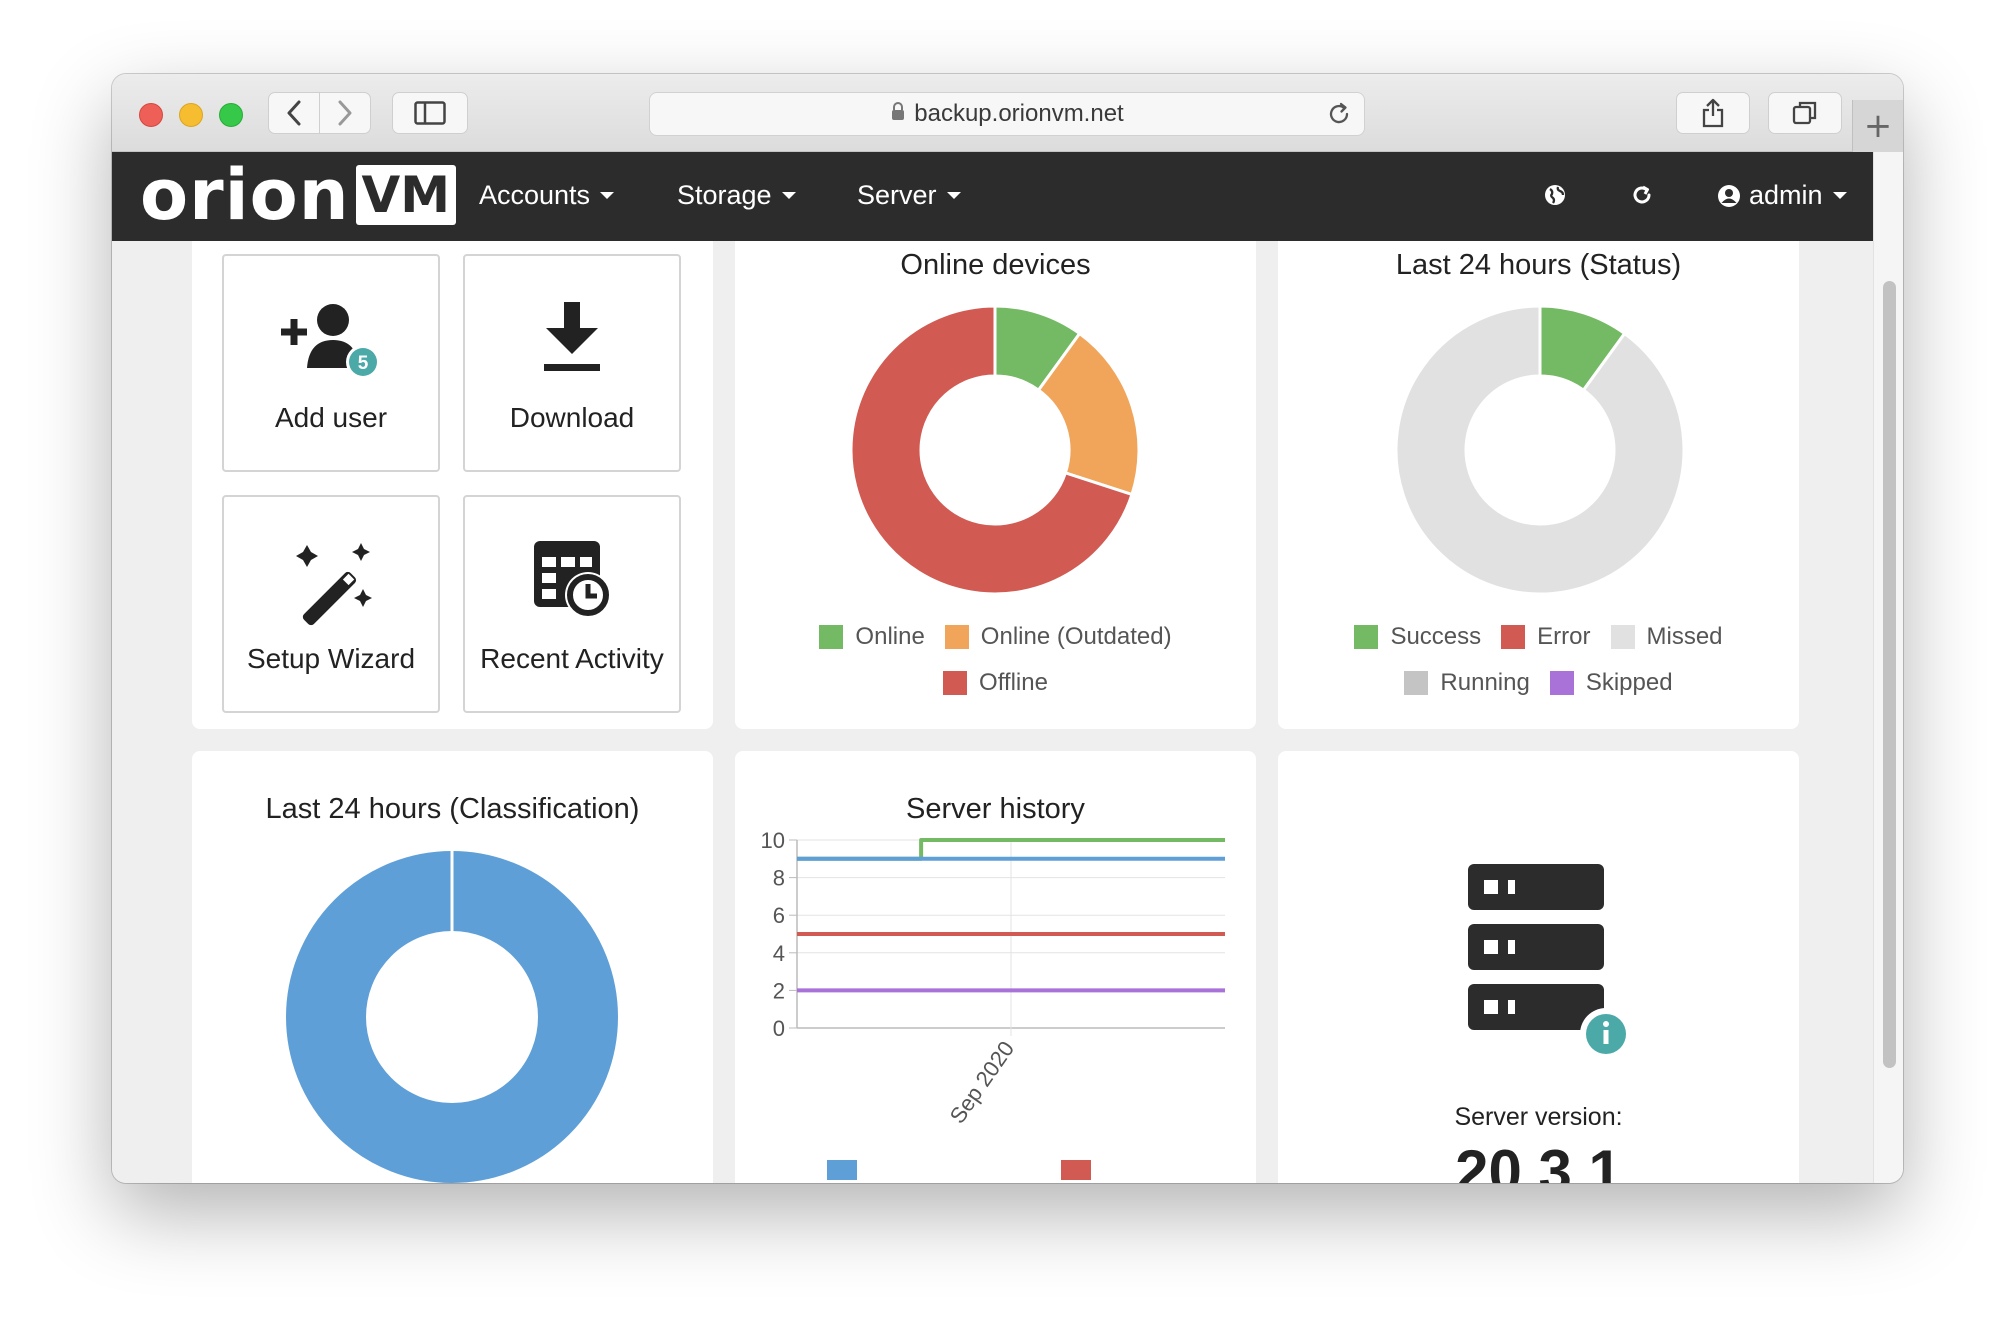 The height and width of the screenshot is (1330, 2012). I want to click on history-legend-swatch-blue, so click(842, 1170).